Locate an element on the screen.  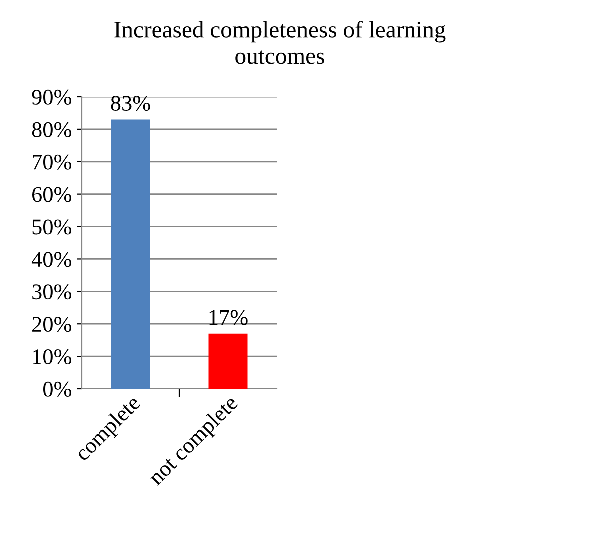
data-label: 83% is located at coordinates (130, 104).